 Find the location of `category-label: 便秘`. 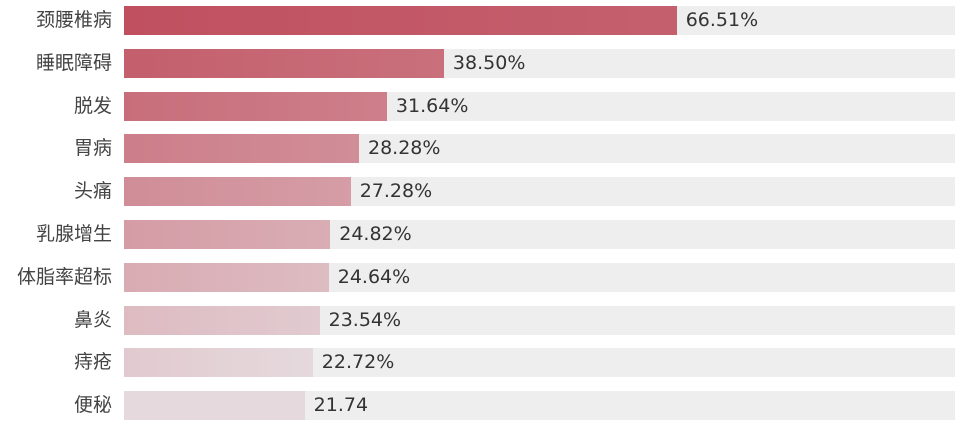

category-label: 便秘 is located at coordinates (92, 405).